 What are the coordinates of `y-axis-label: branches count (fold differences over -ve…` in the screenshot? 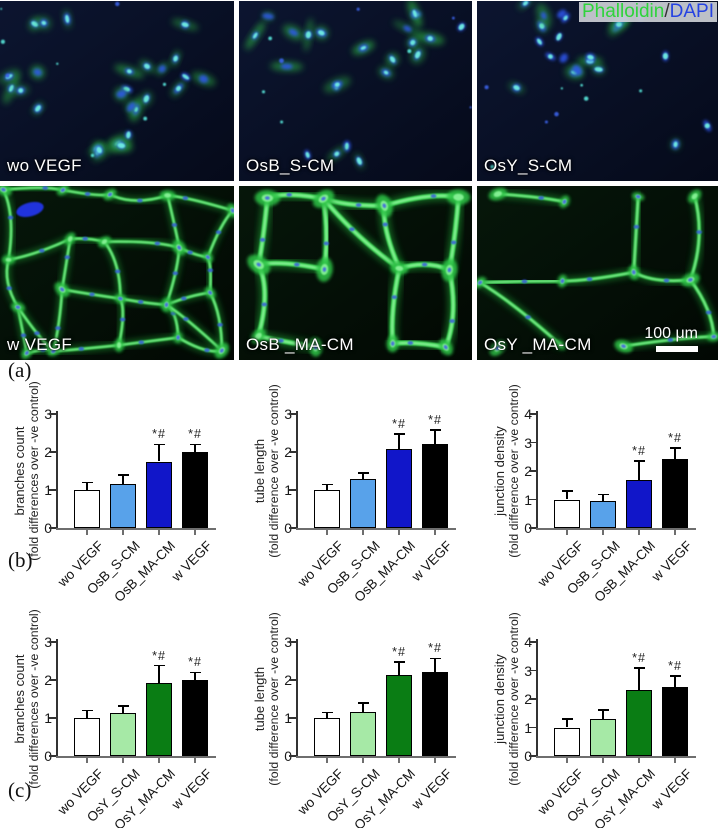 It's located at (26, 699).